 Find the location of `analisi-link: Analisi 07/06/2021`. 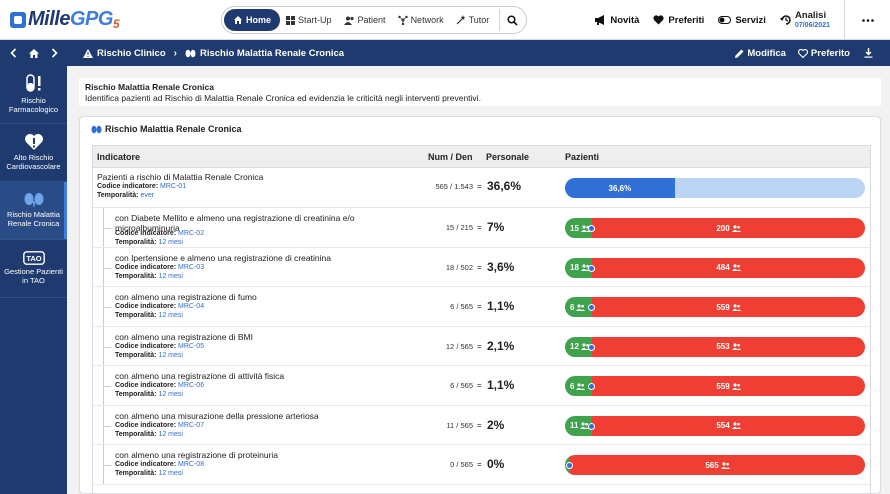

analisi-link: Analisi 07/06/2021 is located at coordinates (804, 20).